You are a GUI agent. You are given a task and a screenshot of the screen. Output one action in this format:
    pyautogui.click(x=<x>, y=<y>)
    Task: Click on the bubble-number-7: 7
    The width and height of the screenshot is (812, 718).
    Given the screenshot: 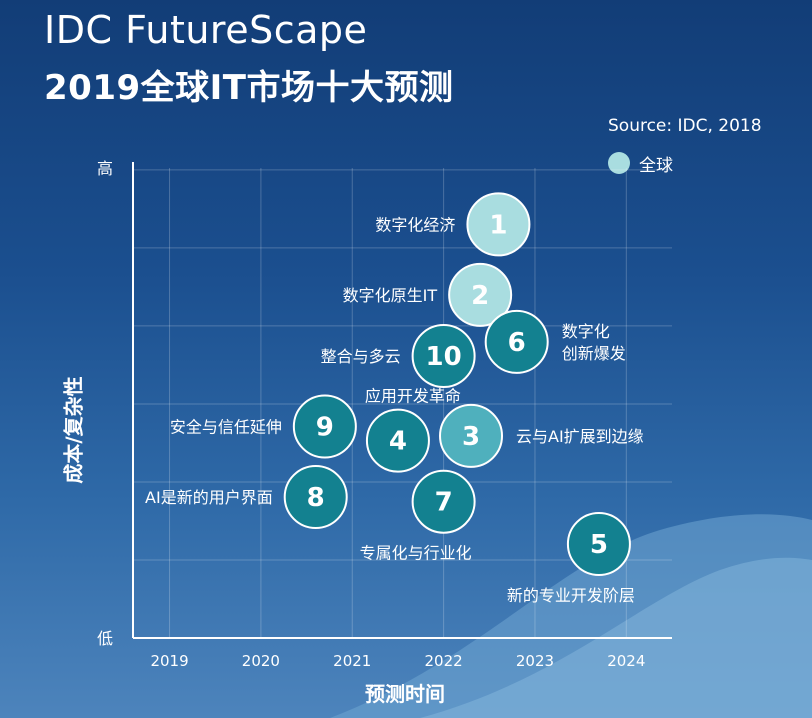 What is the action you would take?
    pyautogui.click(x=444, y=503)
    